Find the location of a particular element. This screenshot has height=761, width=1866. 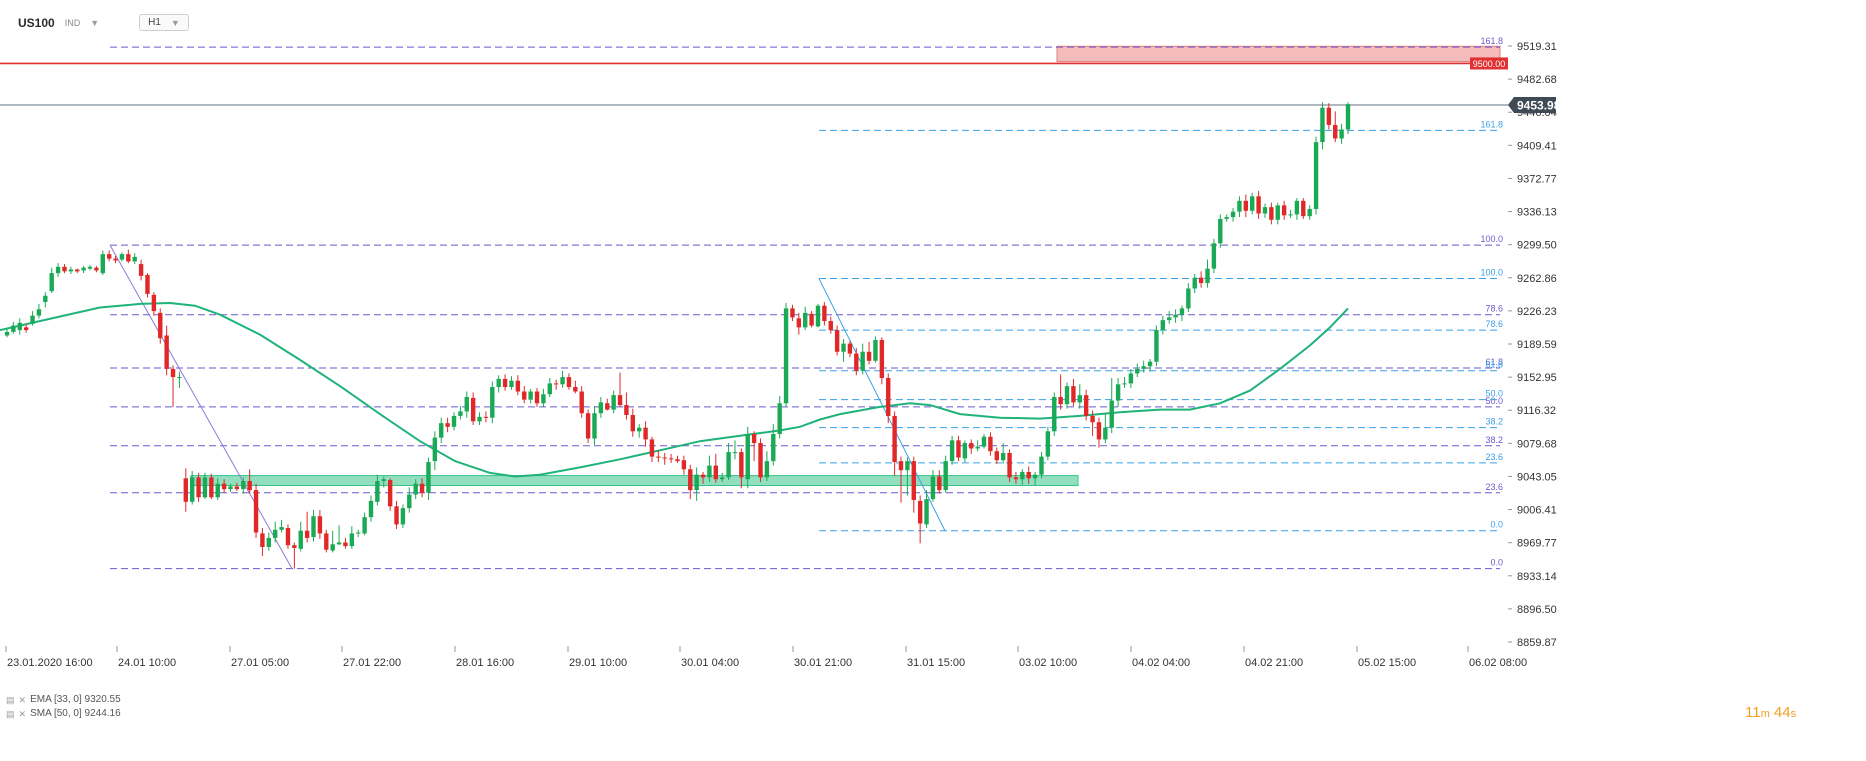

y-axis-tick-label: 8859.87 is located at coordinates (1537, 643).